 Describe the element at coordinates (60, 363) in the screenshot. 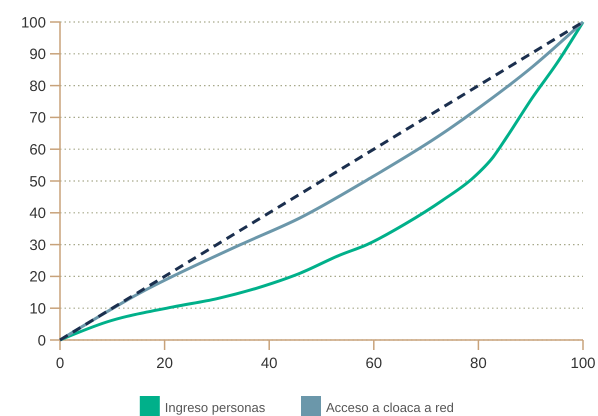

I see `x-tick-label: 0` at that location.